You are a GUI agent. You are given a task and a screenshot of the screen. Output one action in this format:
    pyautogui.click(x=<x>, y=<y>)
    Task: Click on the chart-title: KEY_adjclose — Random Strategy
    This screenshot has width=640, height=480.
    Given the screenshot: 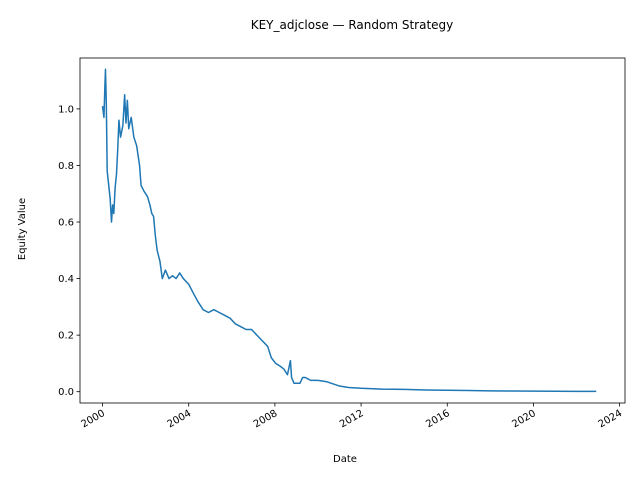 What is the action you would take?
    pyautogui.click(x=352, y=25)
    